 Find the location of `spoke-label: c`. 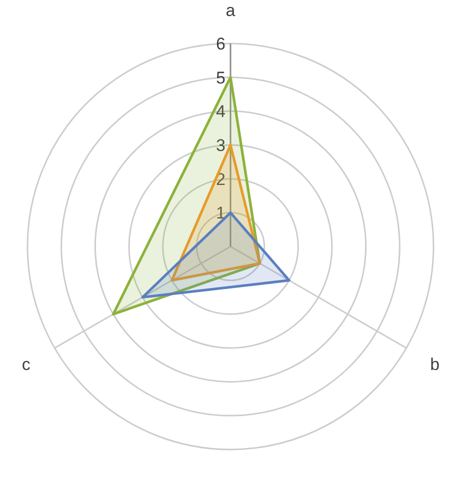

spoke-label: c is located at coordinates (26, 364).